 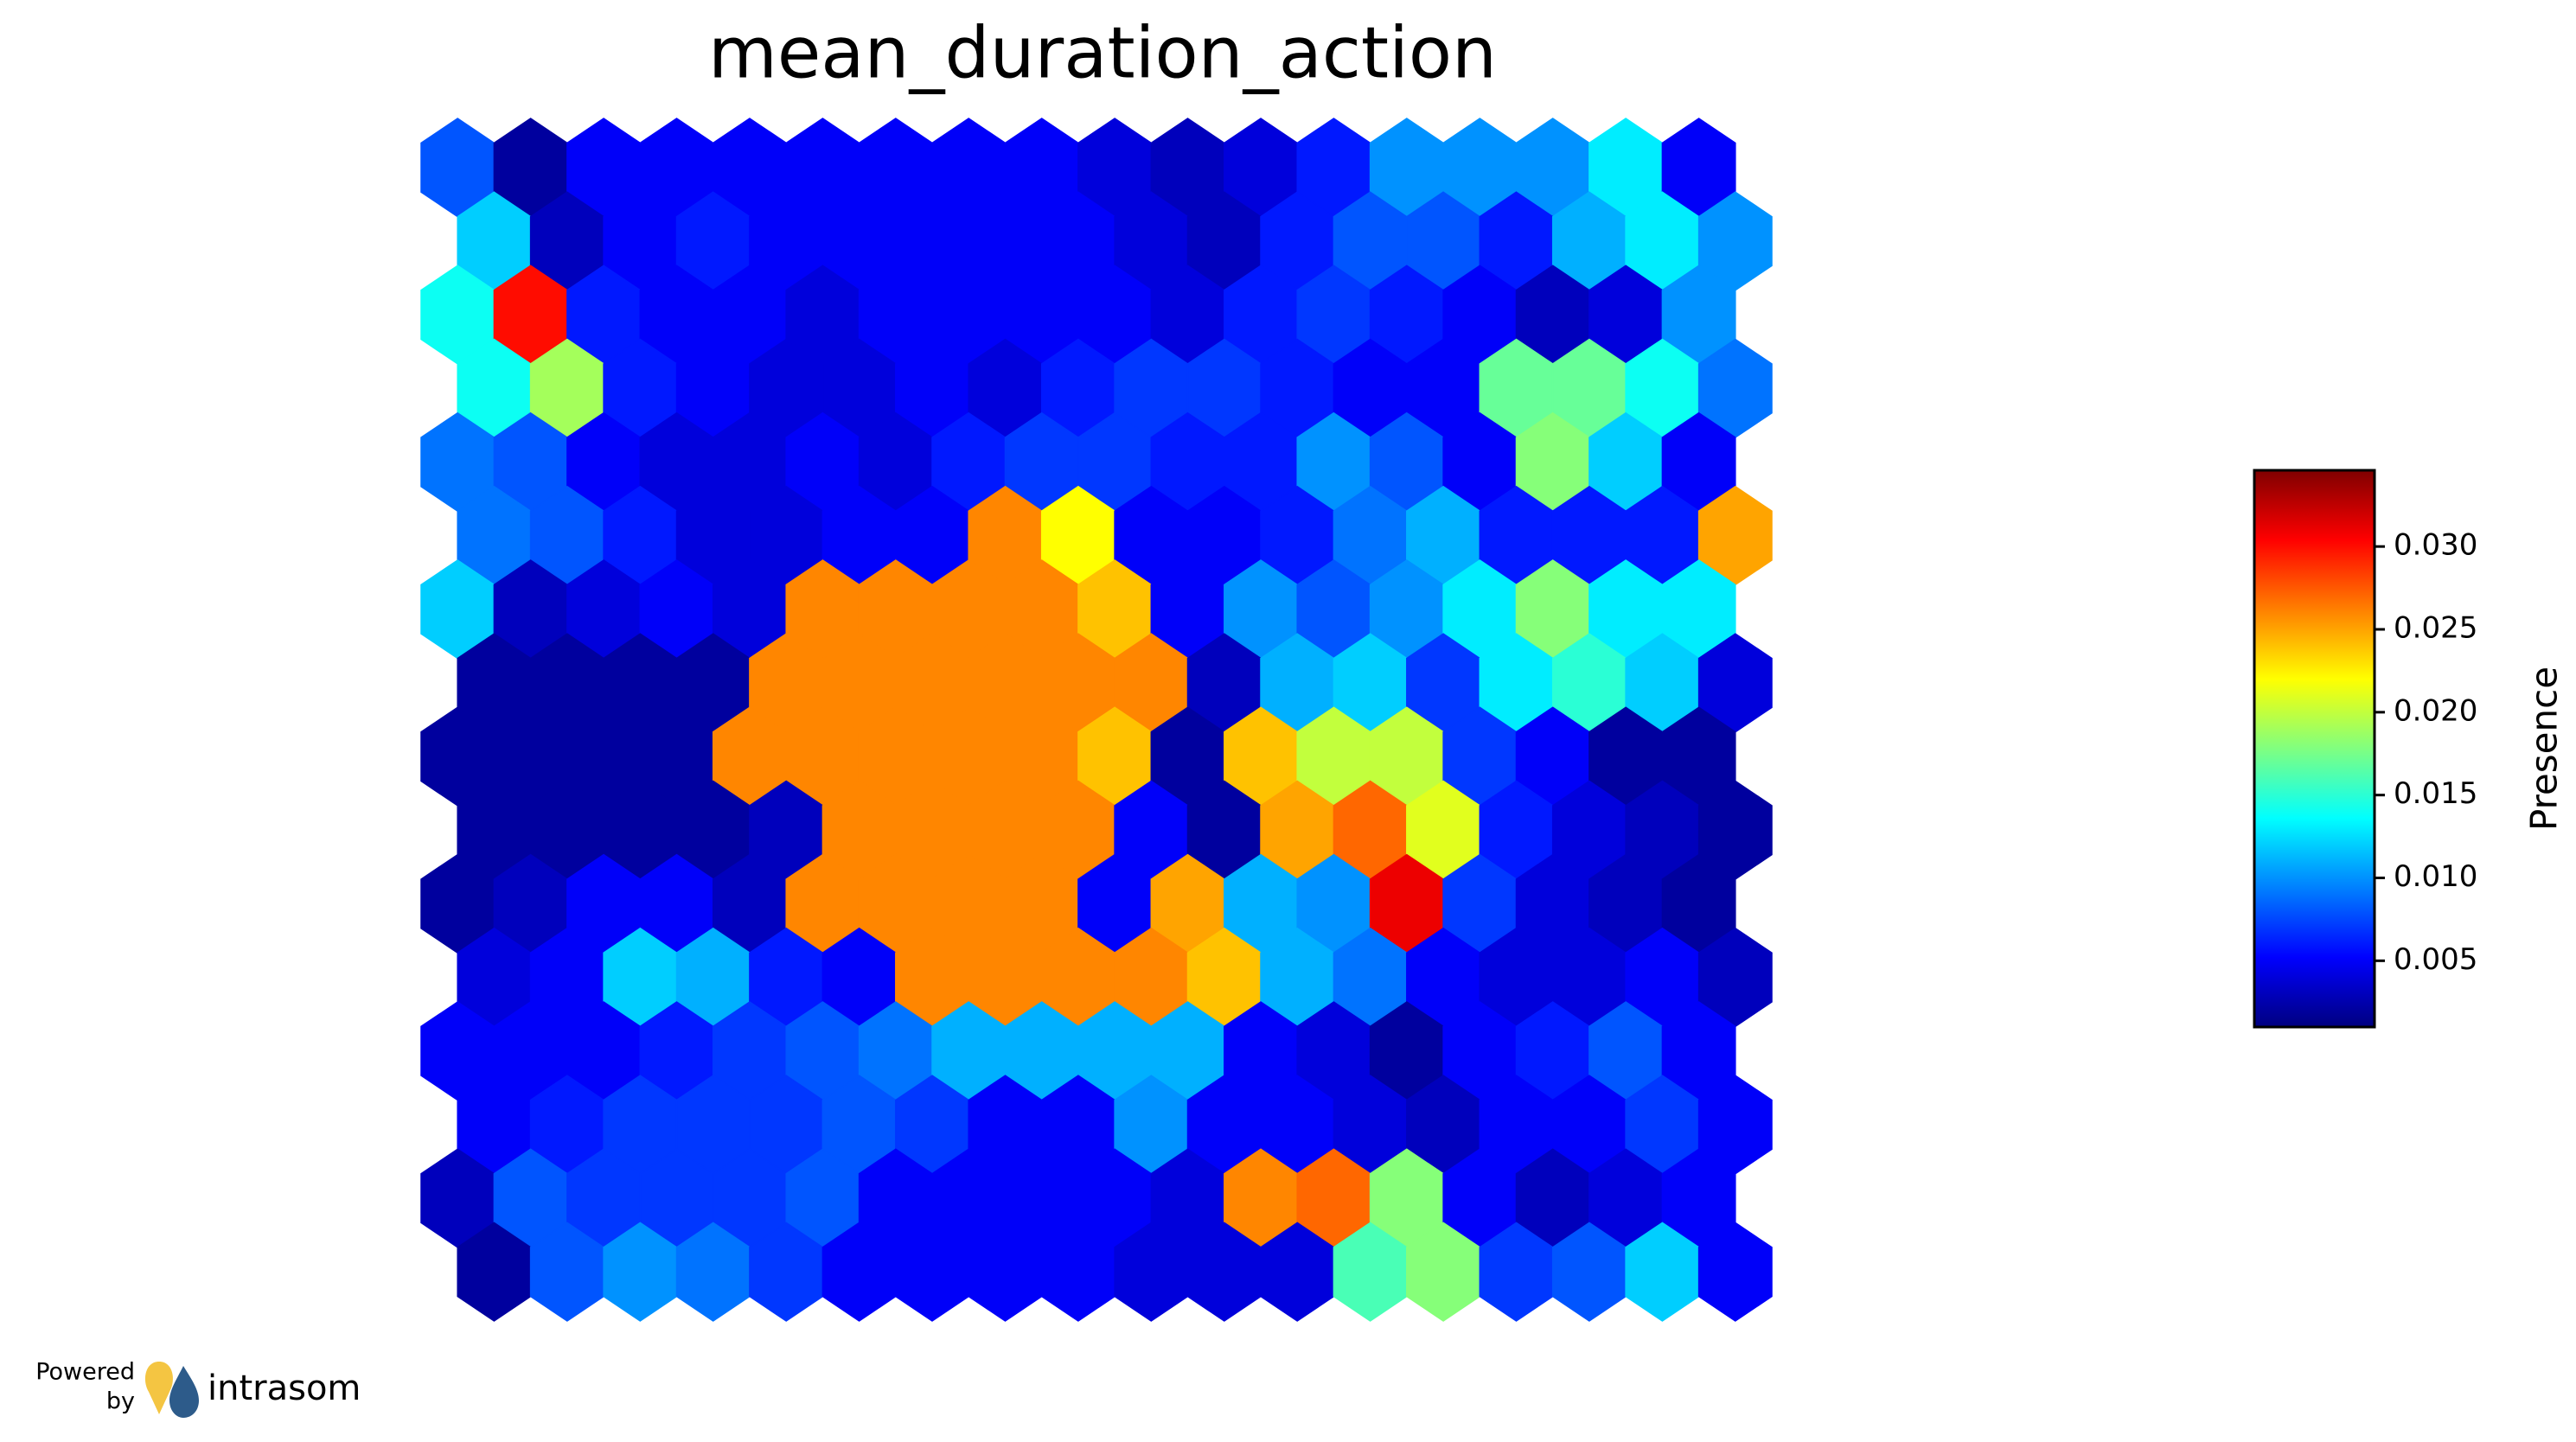 I want to click on colorbar-tick-label: 0.020, so click(x=2435, y=710).